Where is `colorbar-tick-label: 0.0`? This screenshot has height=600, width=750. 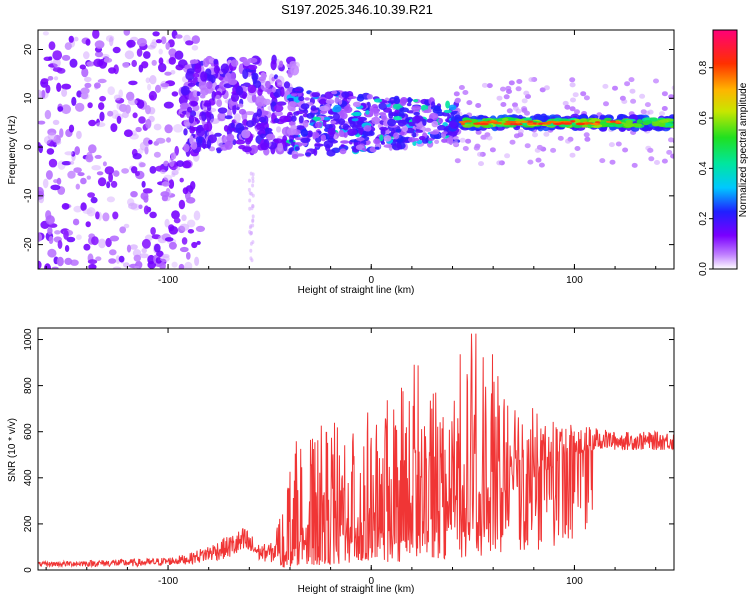 colorbar-tick-label: 0.0 is located at coordinates (703, 269).